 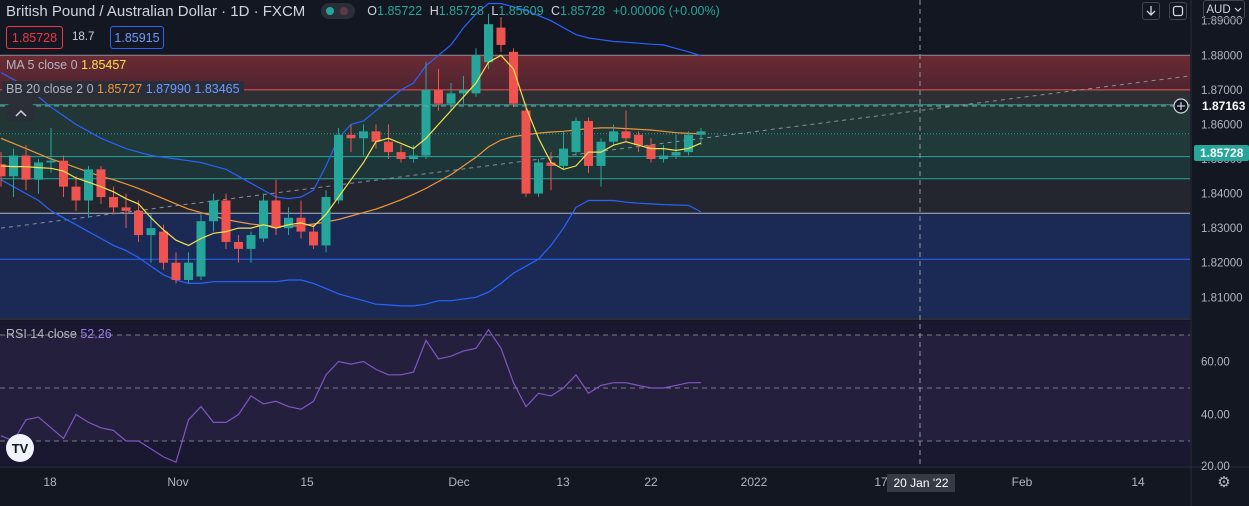 What do you see at coordinates (66, 65) in the screenshot?
I see `ma-legend: MA 5 close 0 1.85457` at bounding box center [66, 65].